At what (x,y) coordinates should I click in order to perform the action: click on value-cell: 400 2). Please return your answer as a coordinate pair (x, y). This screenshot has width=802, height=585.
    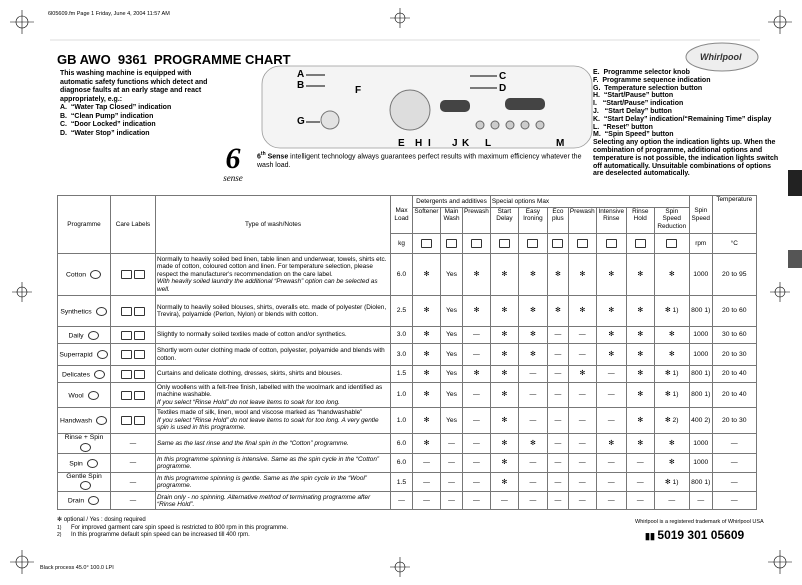
    Looking at the image, I should click on (700, 420).